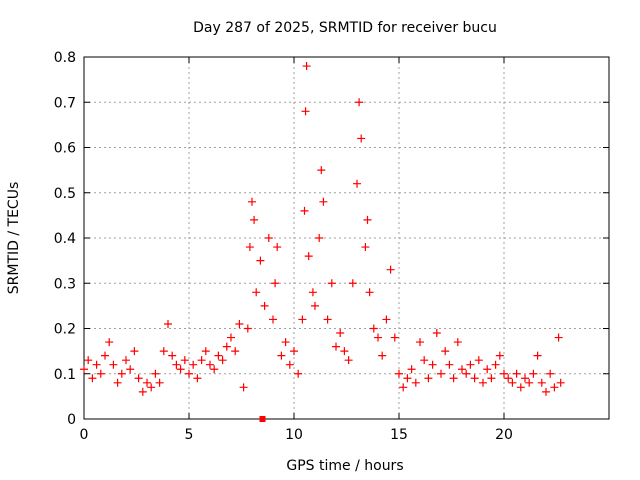 The height and width of the screenshot is (480, 640). Describe the element at coordinates (14, 238) in the screenshot. I see `y-axis-label: SRMTID / TECUs` at that location.